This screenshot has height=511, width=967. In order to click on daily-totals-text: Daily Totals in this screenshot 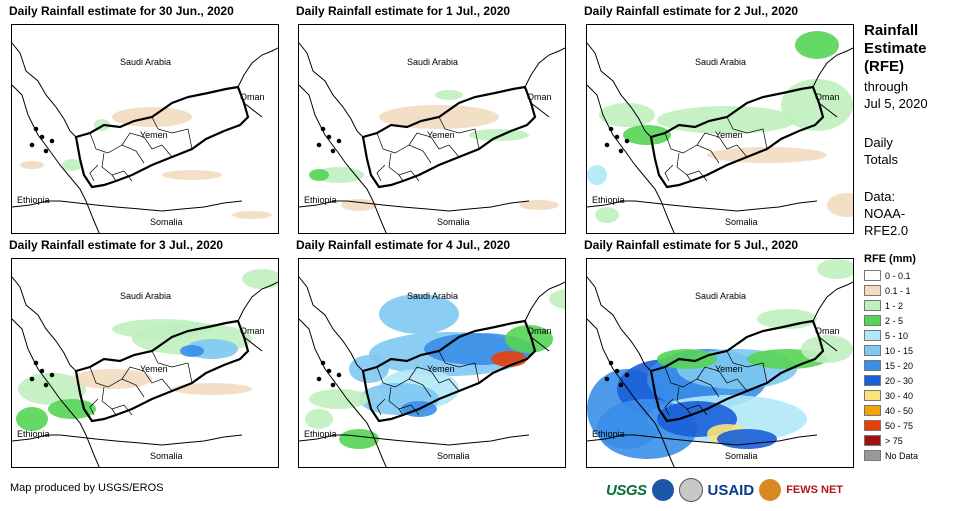, I will do `click(881, 151)`.